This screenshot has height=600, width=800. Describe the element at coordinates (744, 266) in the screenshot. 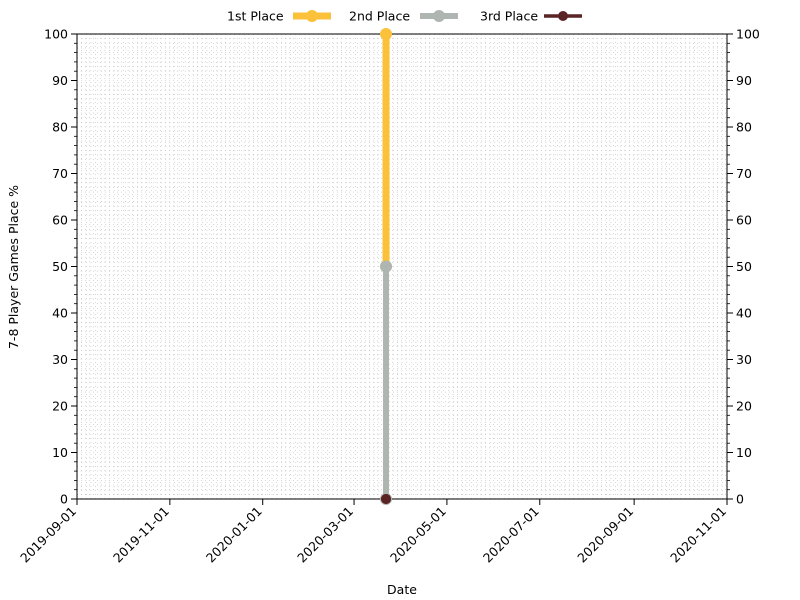

I see `y-tick-label-right: 50` at that location.